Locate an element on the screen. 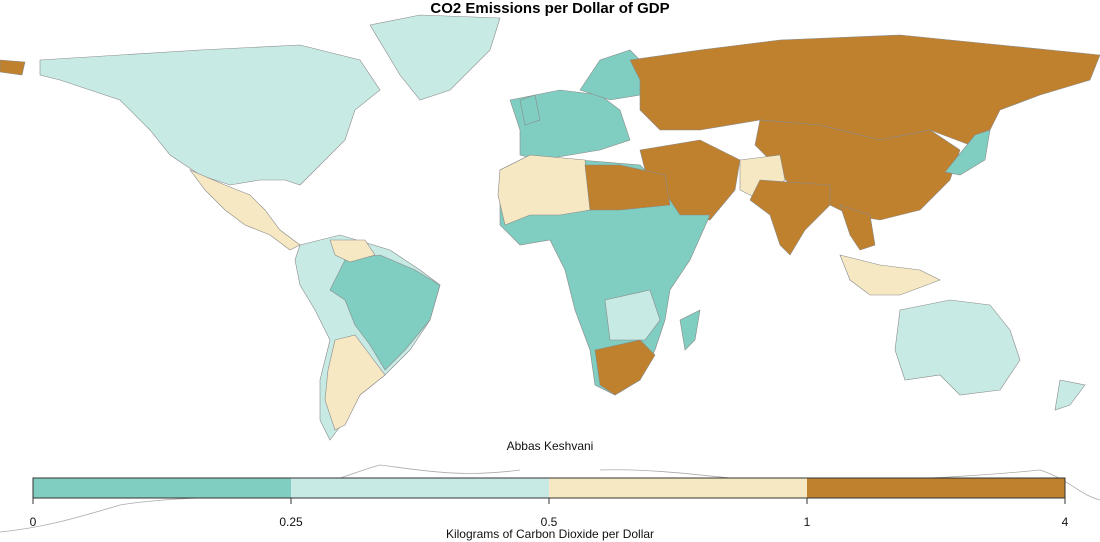 The image size is (1100, 542). region-australia is located at coordinates (957, 347).